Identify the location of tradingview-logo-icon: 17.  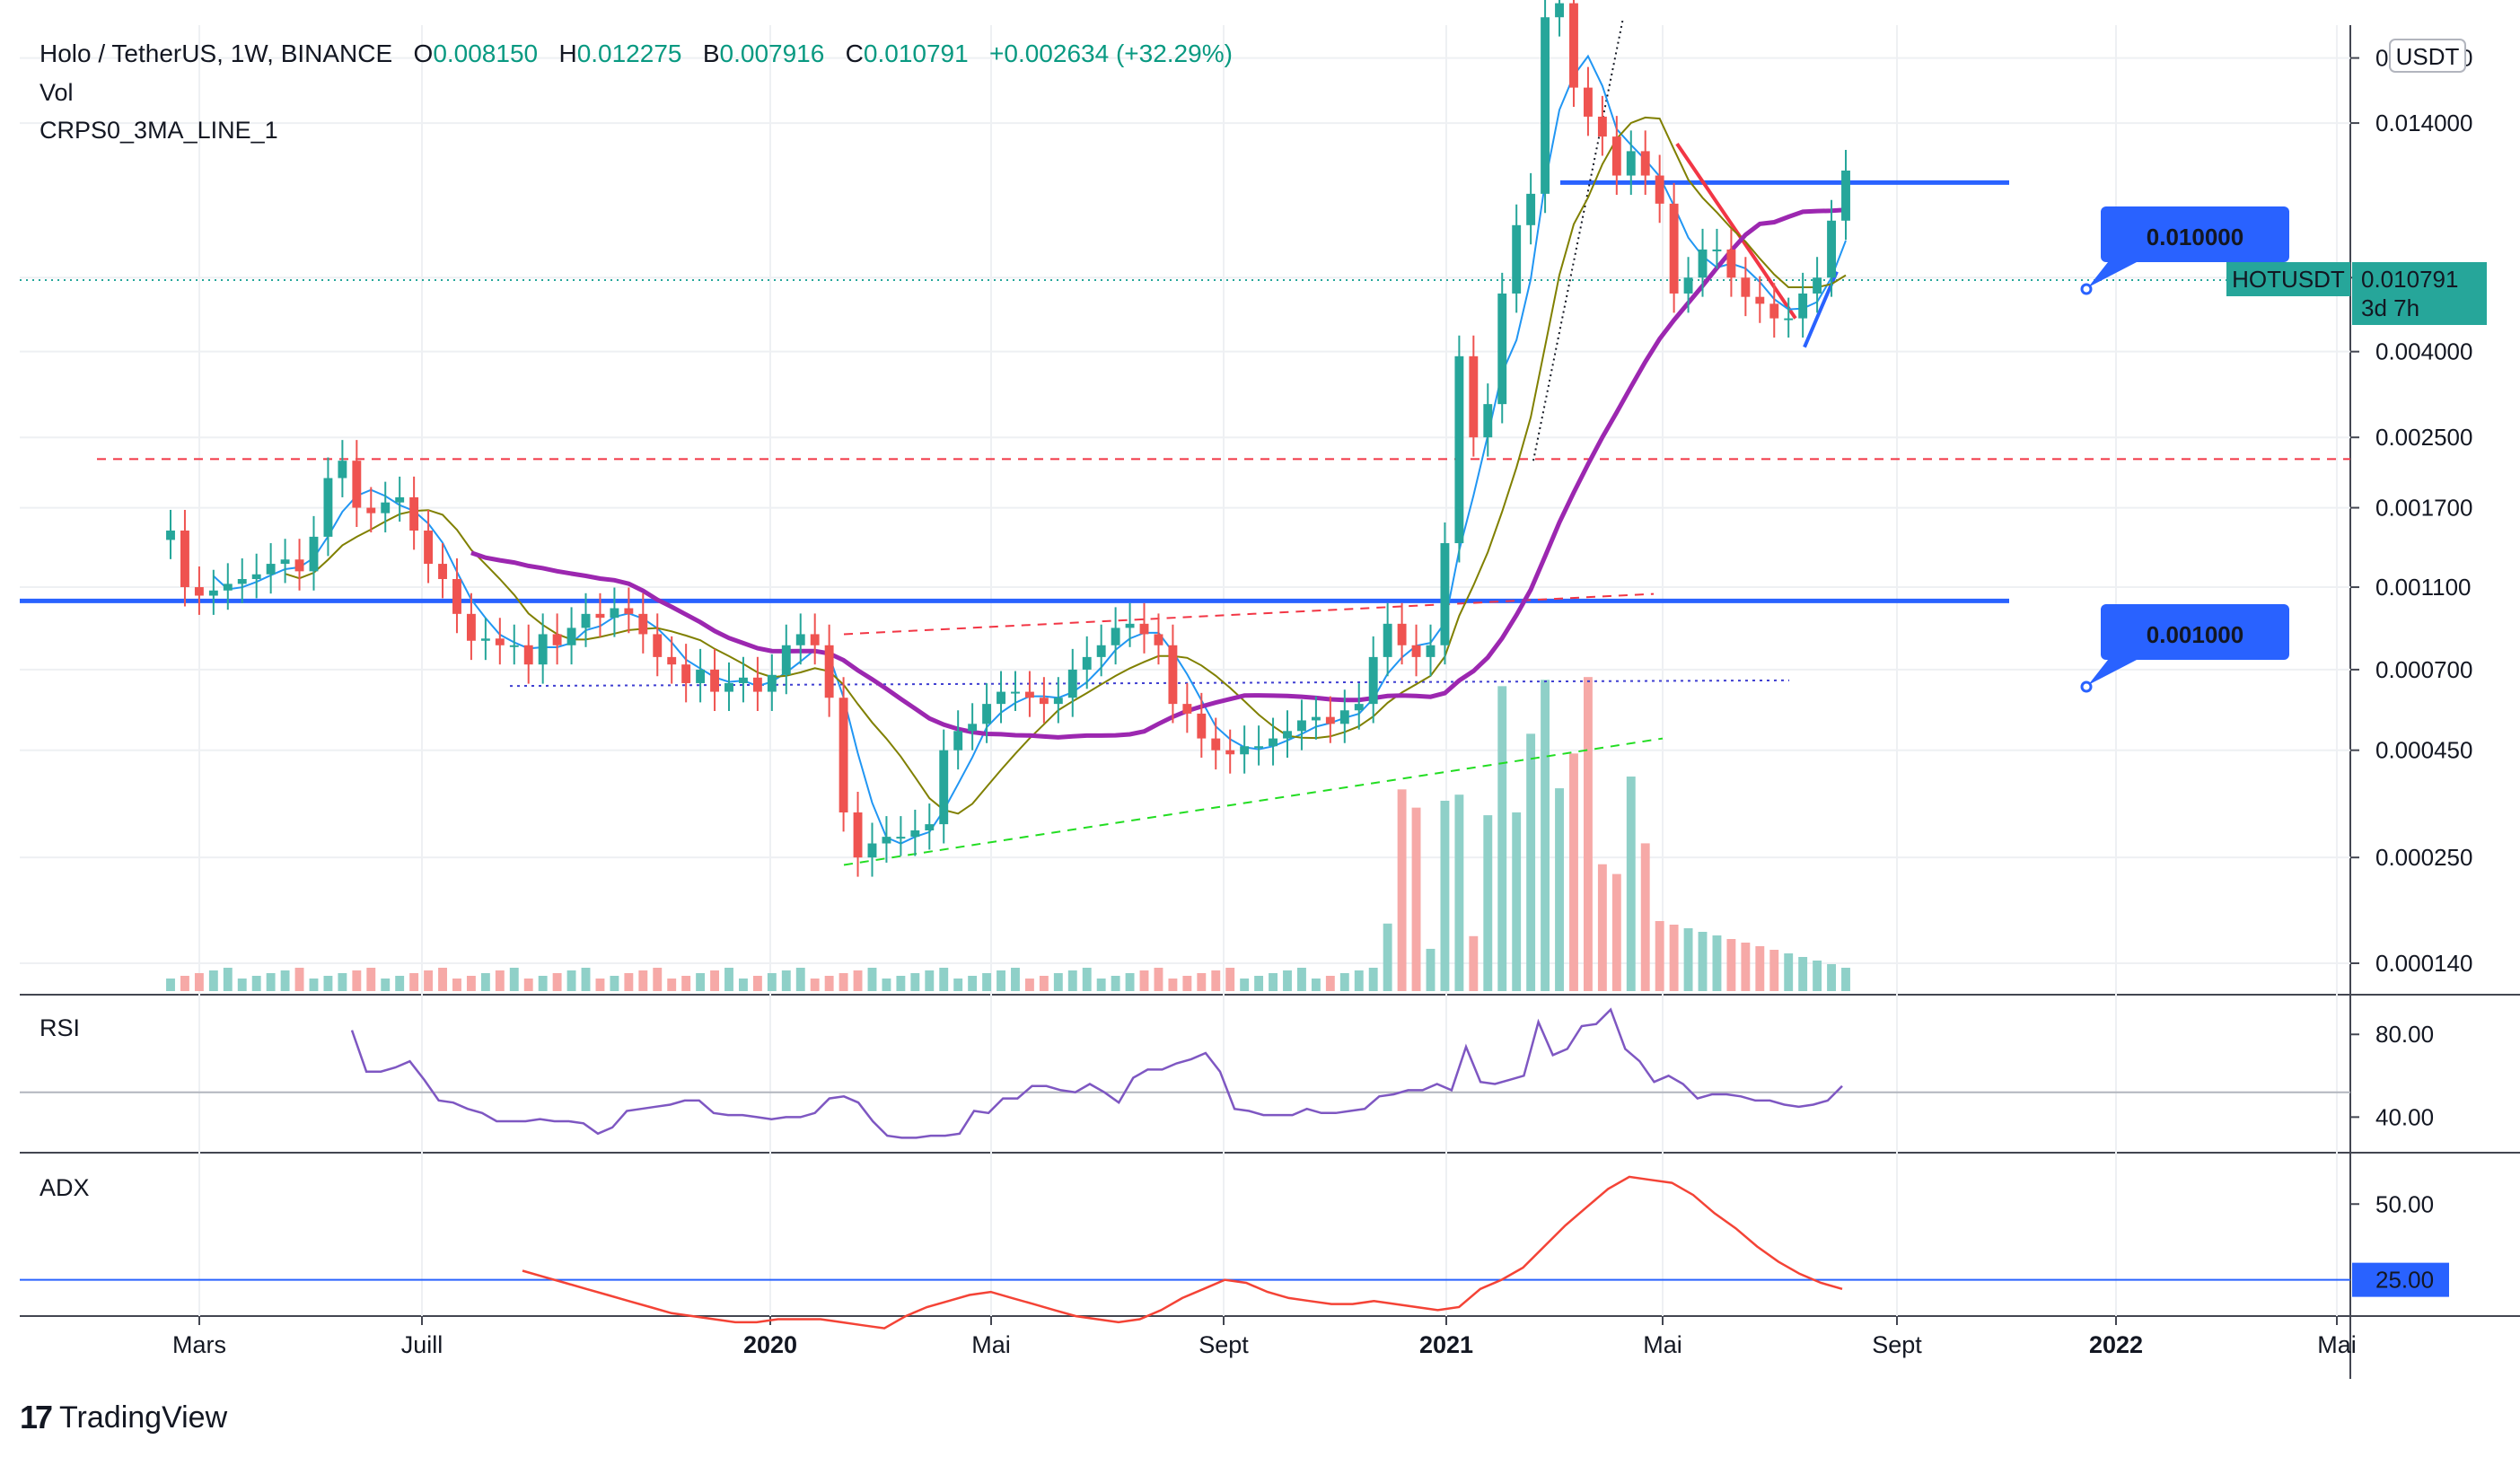
(37, 1417).